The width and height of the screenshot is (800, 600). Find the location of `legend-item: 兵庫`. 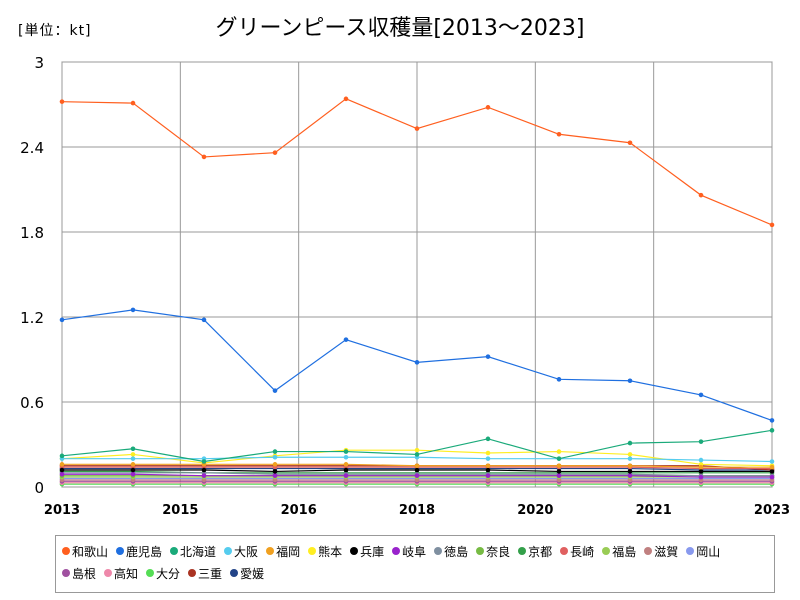

legend-item: 兵庫 is located at coordinates (367, 551).